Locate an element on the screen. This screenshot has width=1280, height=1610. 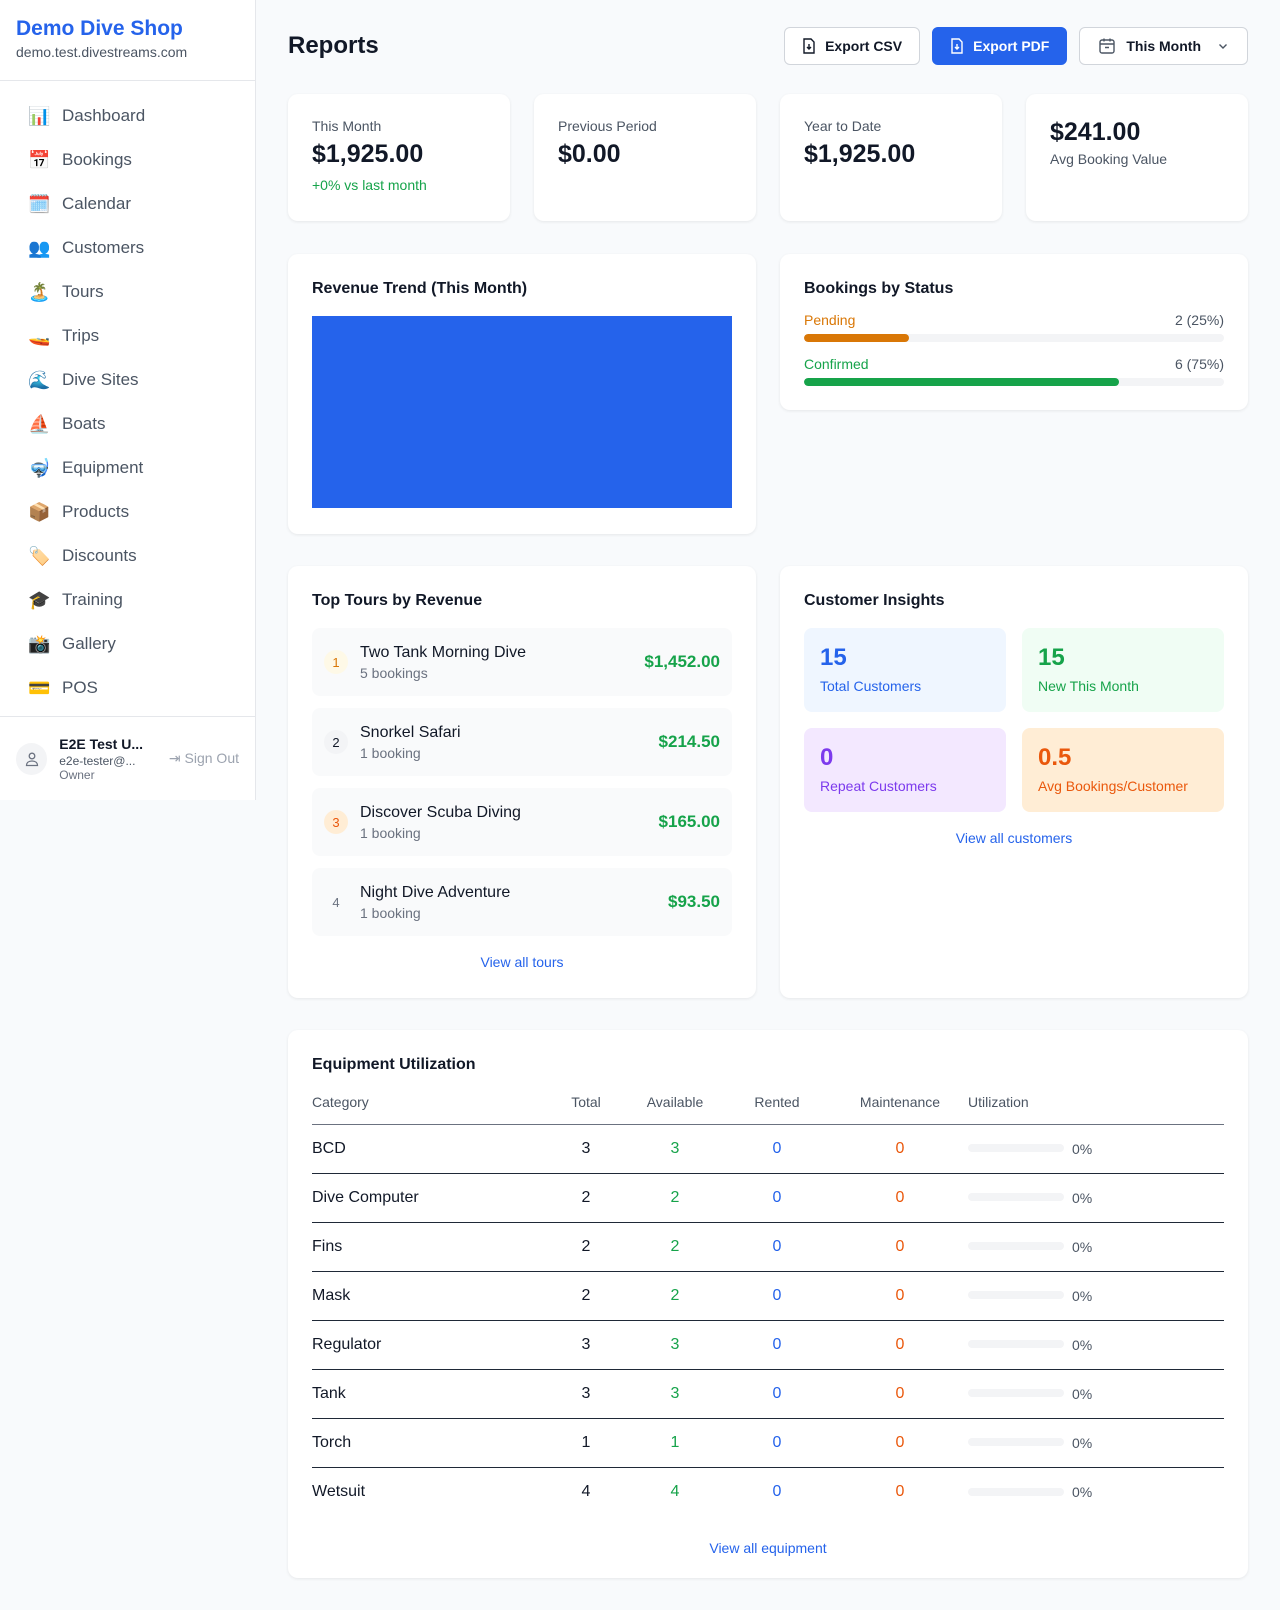
table-row: Regulator 3 3 0 0 0% is located at coordinates (768, 1345).